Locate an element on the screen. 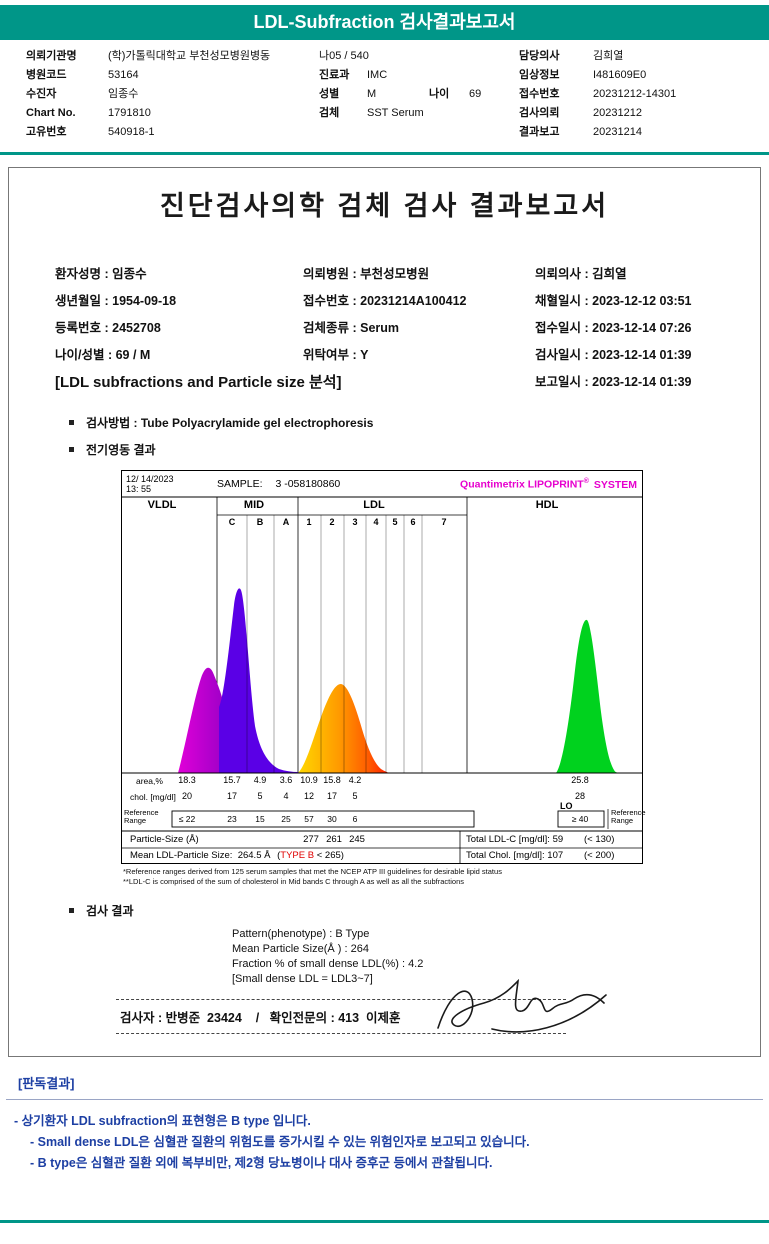  field-label: 나이/성별 is located at coordinates (80, 355).